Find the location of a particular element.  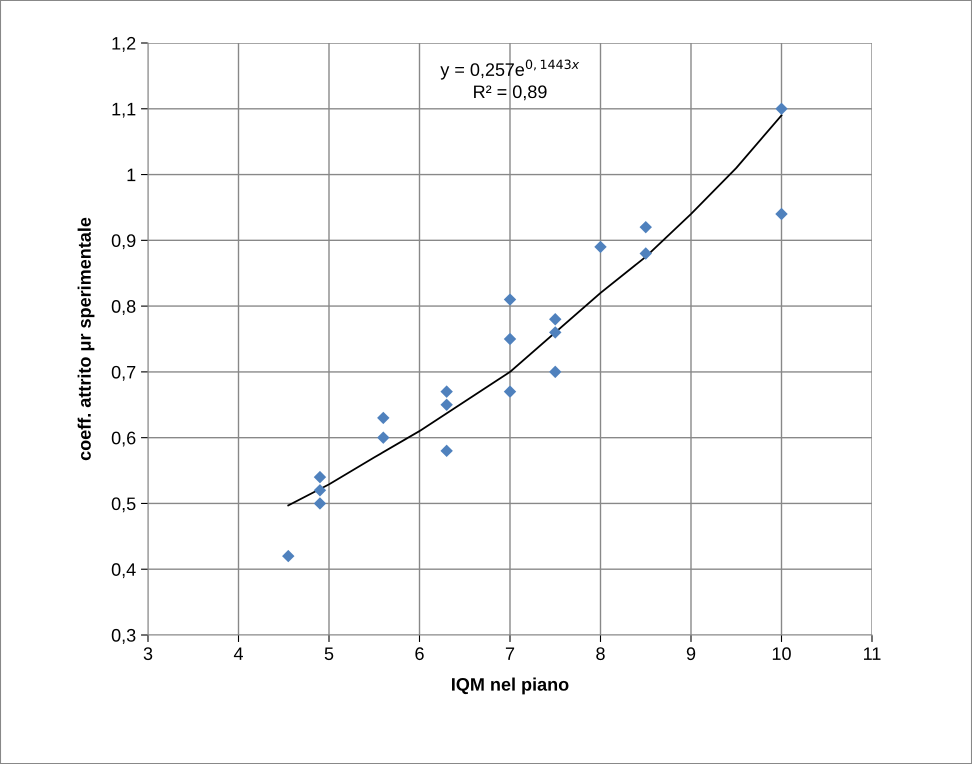

x-tick-label: 3 is located at coordinates (148, 653).